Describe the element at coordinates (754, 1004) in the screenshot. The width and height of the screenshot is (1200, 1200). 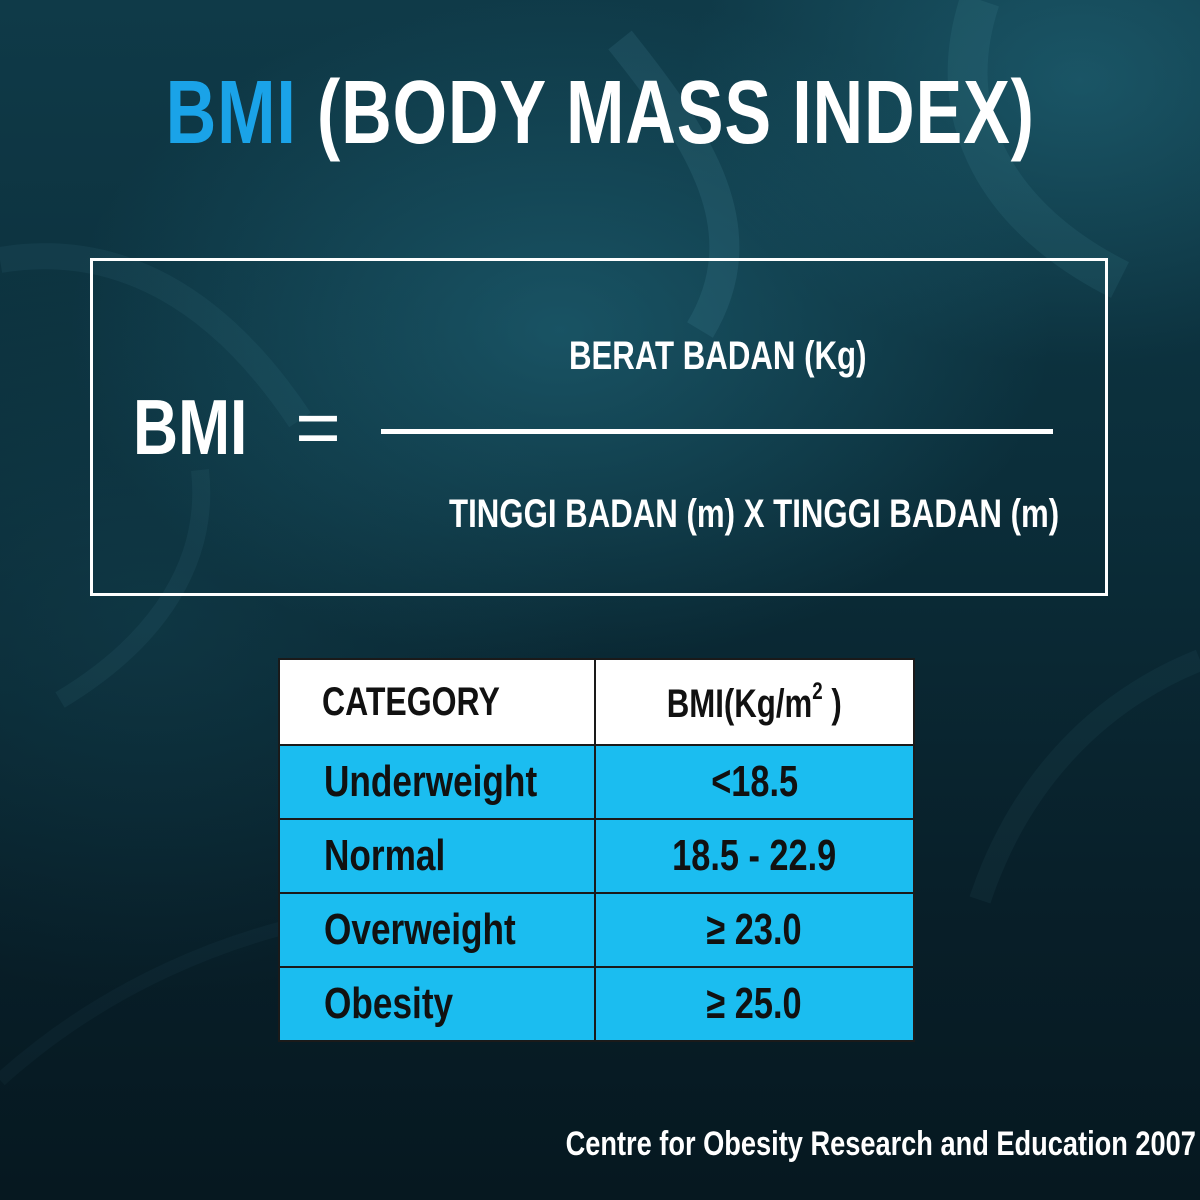
I see `bmi-value-cell: ≥ 25.0` at that location.